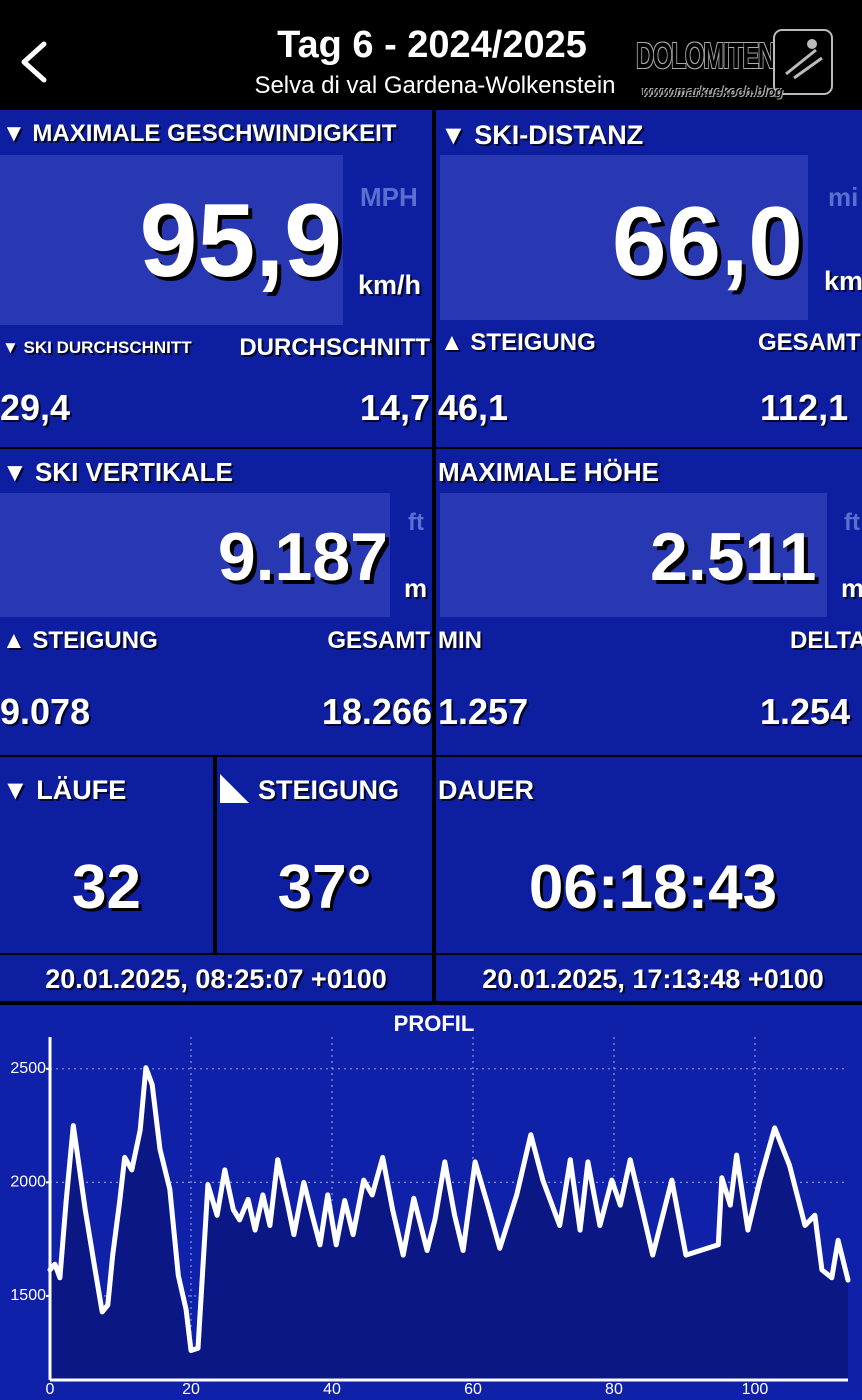  Describe the element at coordinates (733, 557) in the screenshot. I see `tile-value: 2.511` at that location.